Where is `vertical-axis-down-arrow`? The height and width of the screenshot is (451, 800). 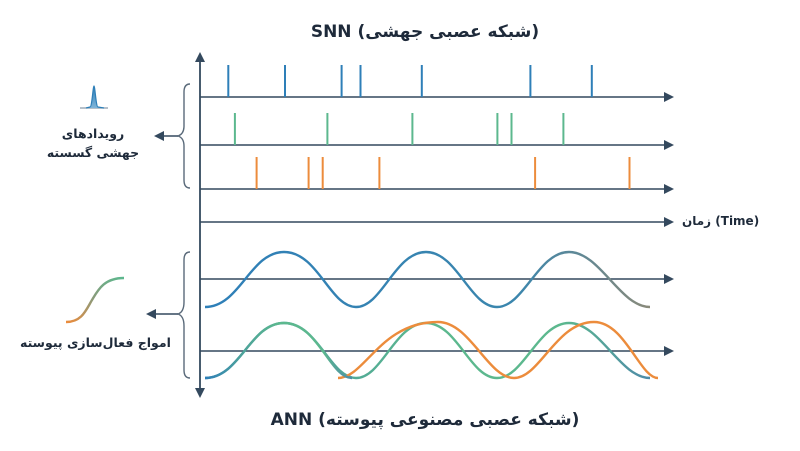
vertical-axis-down-arrow is located at coordinates (200, 393).